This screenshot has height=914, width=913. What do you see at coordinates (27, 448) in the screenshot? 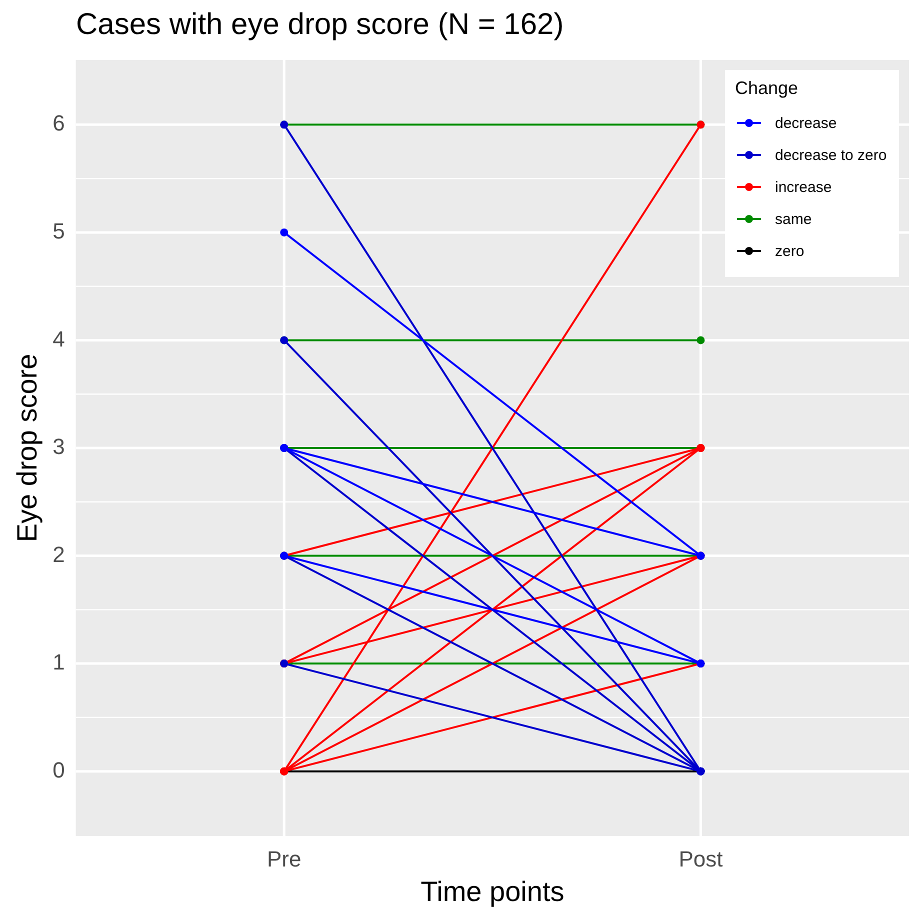
I see `y-axis-title: Eye drop score` at bounding box center [27, 448].